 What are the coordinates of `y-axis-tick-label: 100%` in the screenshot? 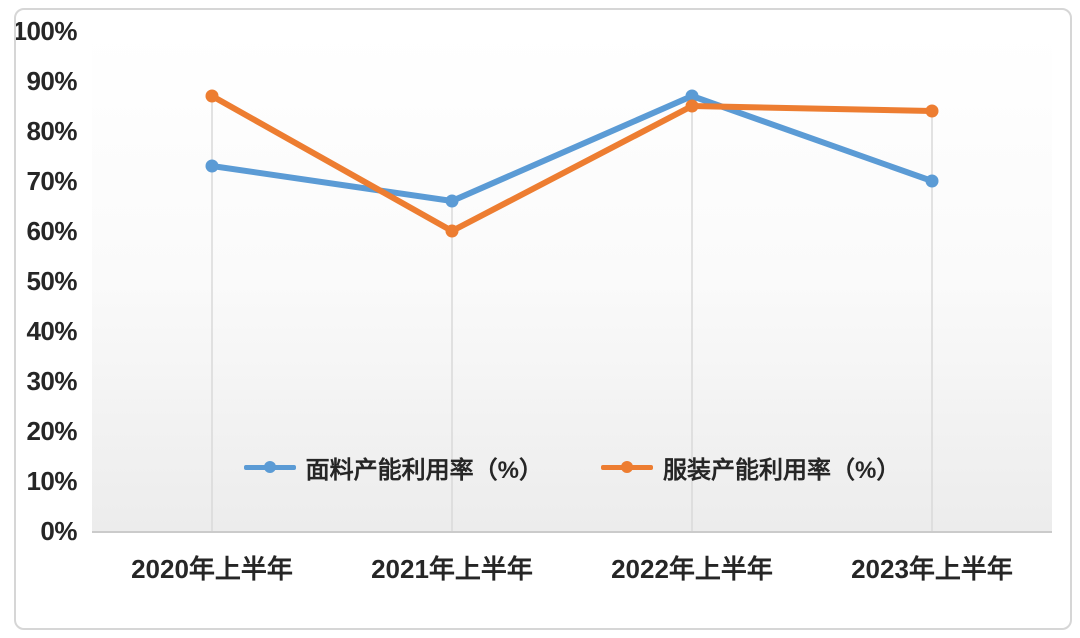 It's located at (45, 31).